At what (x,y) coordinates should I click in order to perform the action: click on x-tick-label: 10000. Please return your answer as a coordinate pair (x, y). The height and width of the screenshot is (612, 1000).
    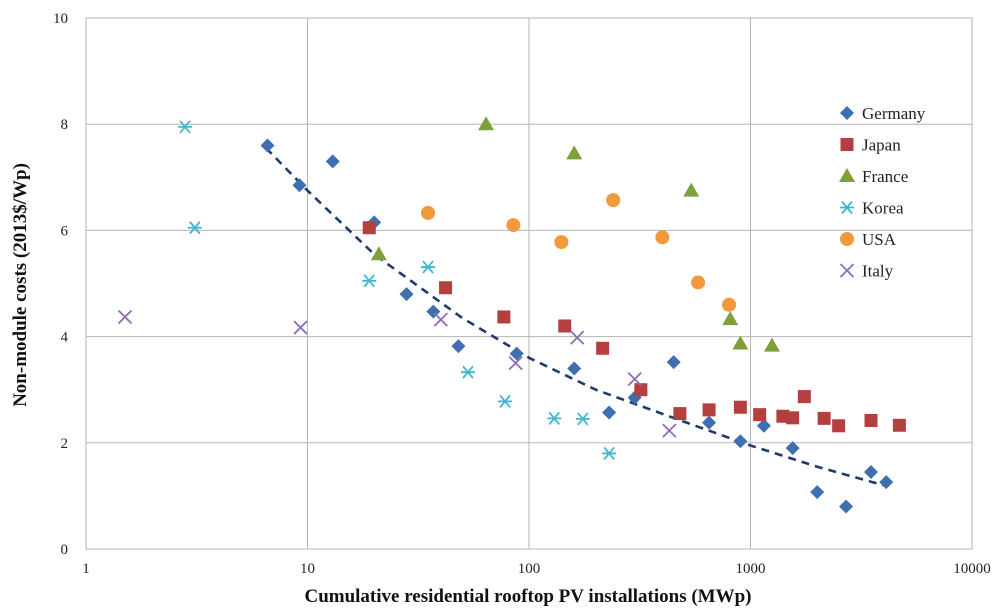
    Looking at the image, I should click on (972, 569).